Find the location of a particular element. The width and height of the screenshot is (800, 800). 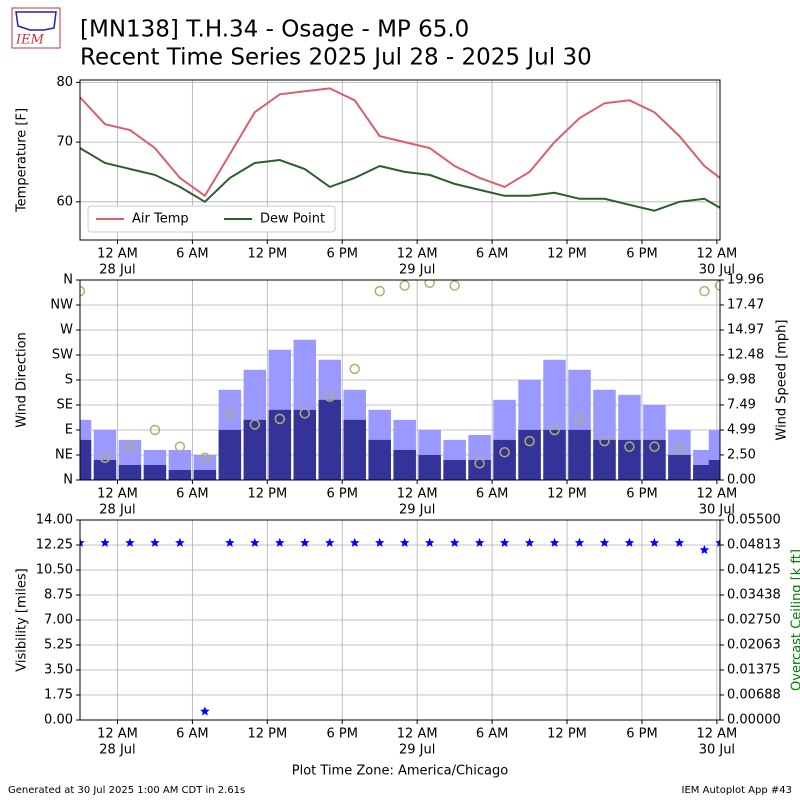

y-tick-label: SW is located at coordinates (62, 355).